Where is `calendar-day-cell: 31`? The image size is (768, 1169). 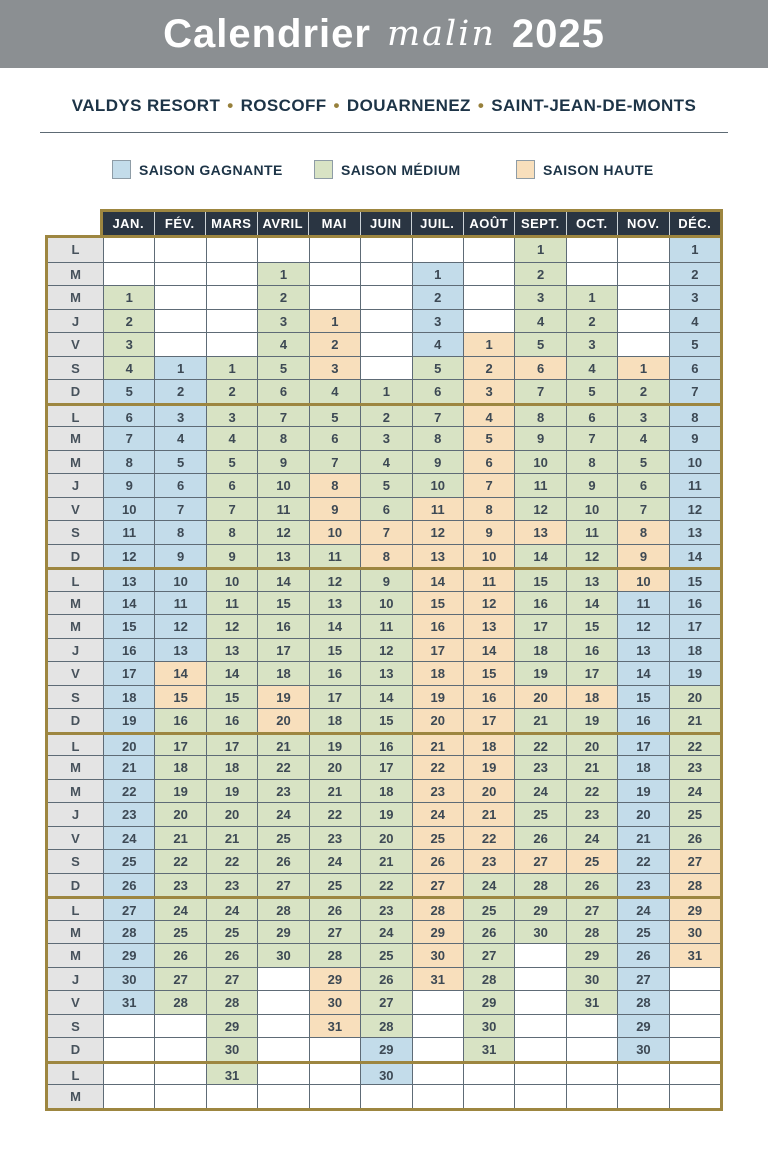
calendar-day-cell: 31 is located at coordinates (334, 1025).